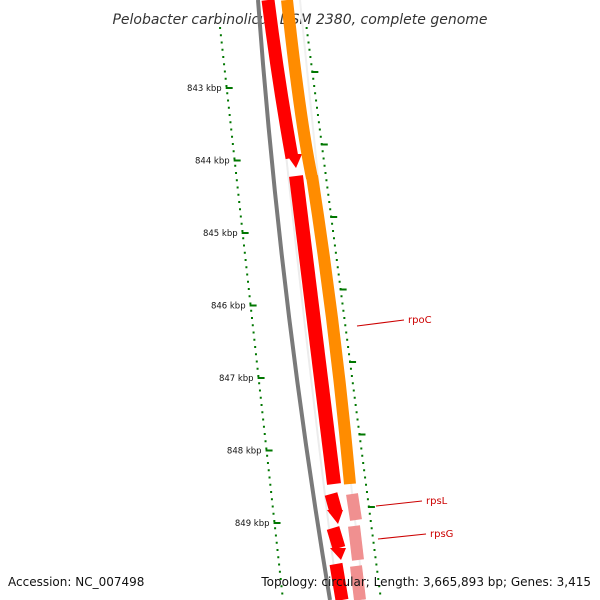 The width and height of the screenshot is (600, 600). I want to click on accession-label: Accession: NC_007498, so click(76, 582).